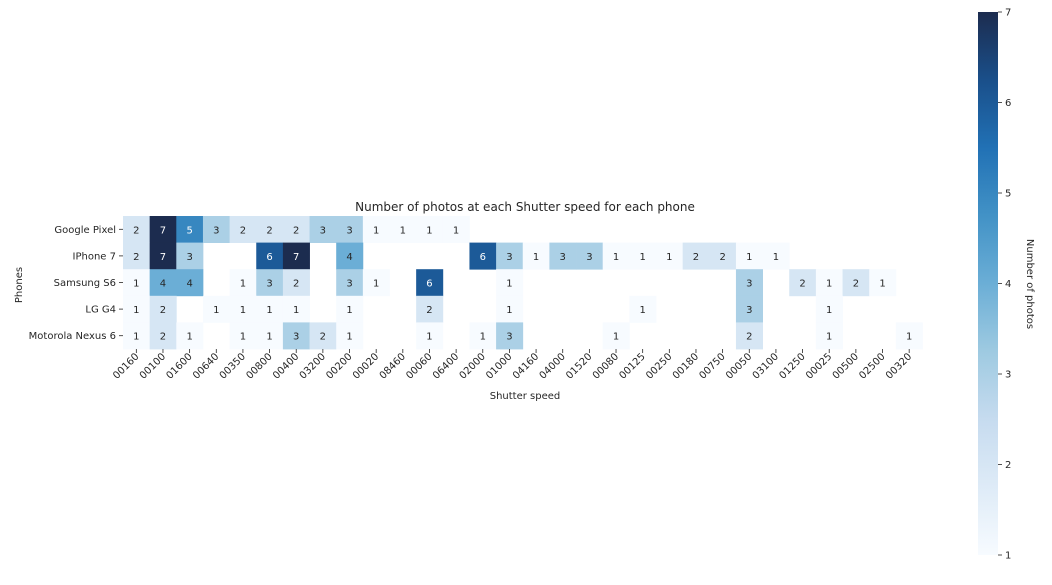 The image size is (1052, 585). I want to click on x-tick-label: 06400, so click(446, 366).